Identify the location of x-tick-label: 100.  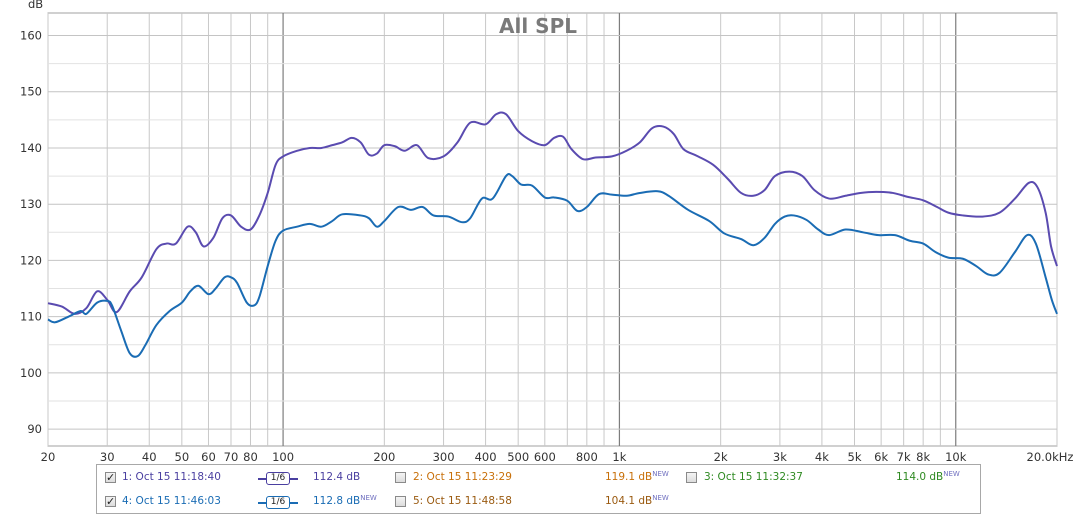
(283, 457).